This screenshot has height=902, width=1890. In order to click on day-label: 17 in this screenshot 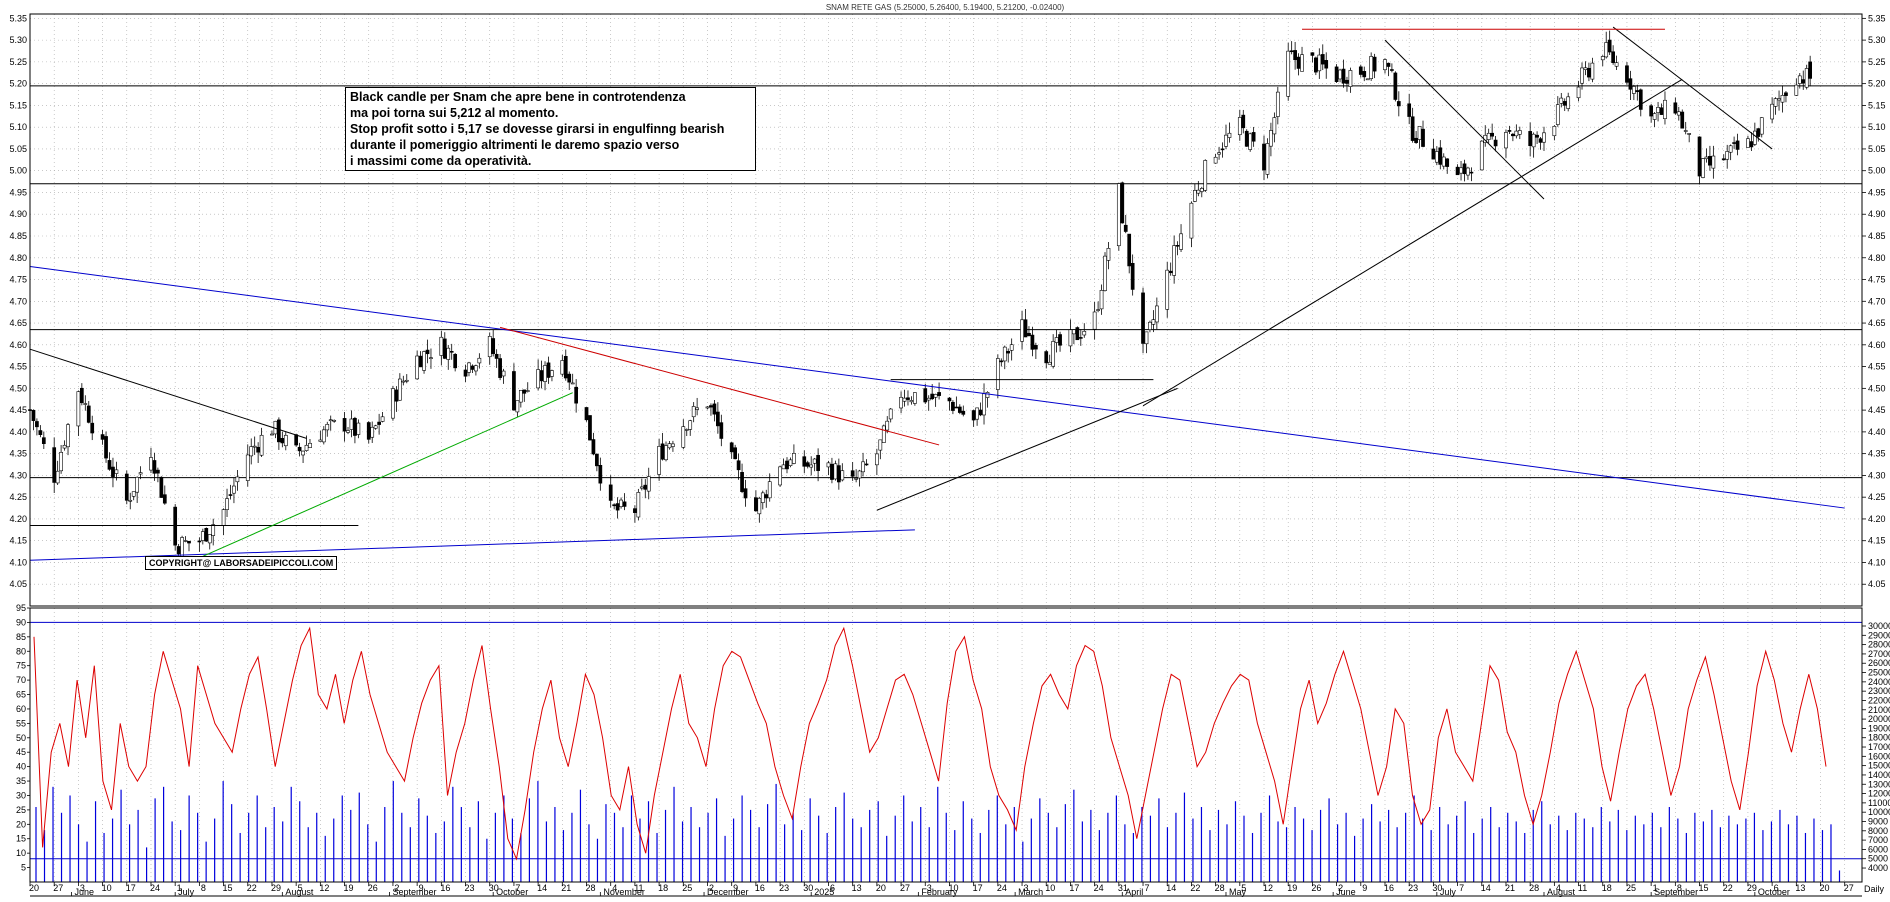, I will do `click(1074, 888)`.